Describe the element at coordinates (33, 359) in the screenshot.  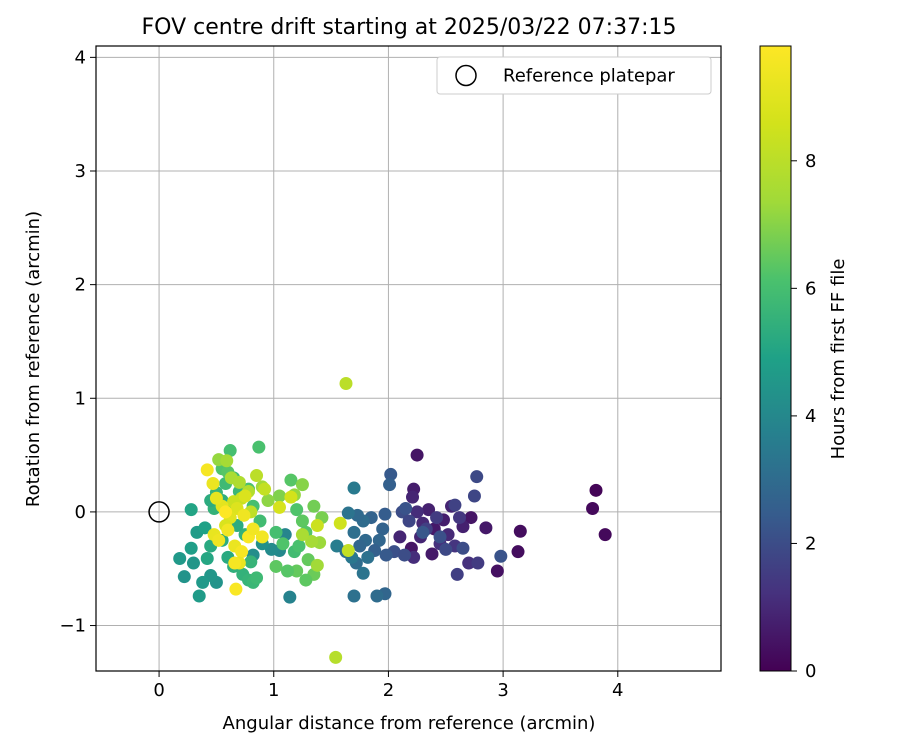
I see `y-axis-label: Rotation from reference (arcmin)` at that location.